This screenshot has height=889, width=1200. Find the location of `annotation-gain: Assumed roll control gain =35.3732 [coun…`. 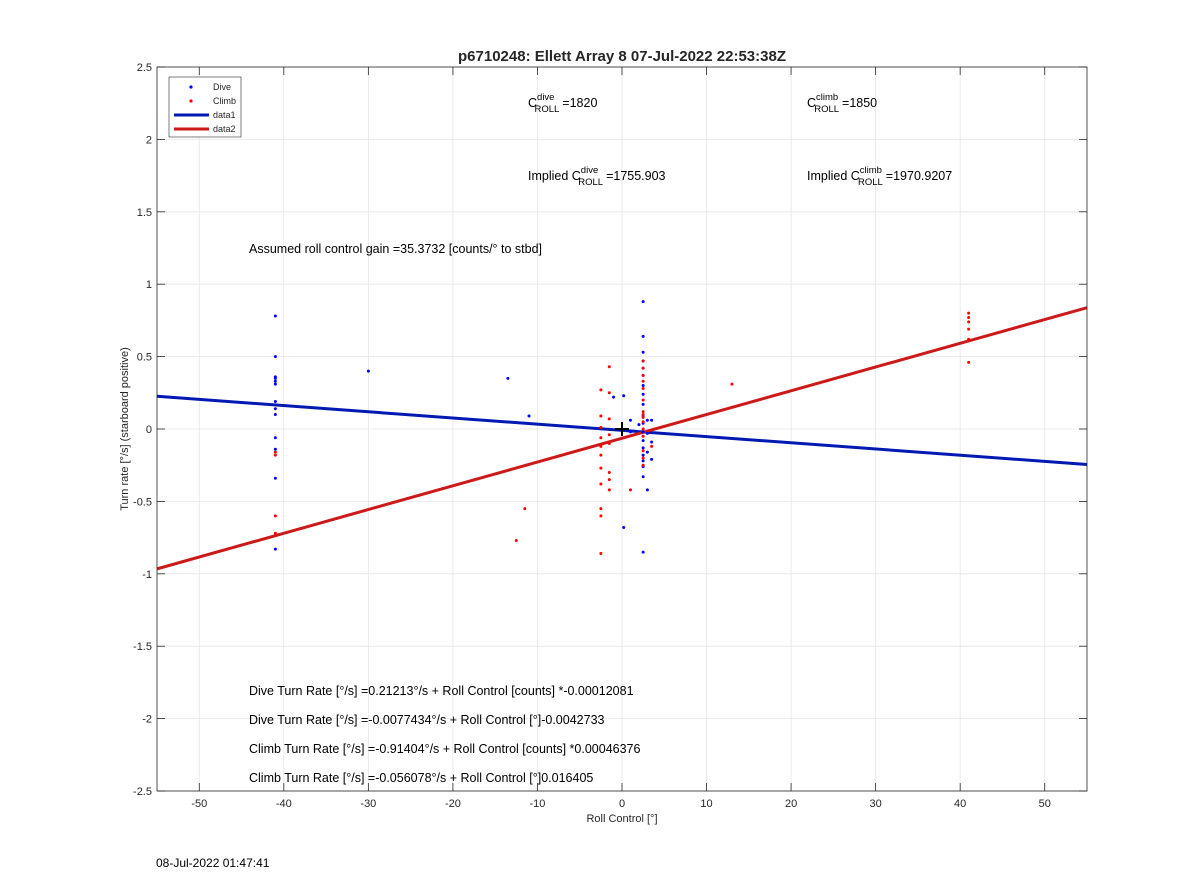

annotation-gain: Assumed roll control gain =35.3732 [coun… is located at coordinates (395, 249).